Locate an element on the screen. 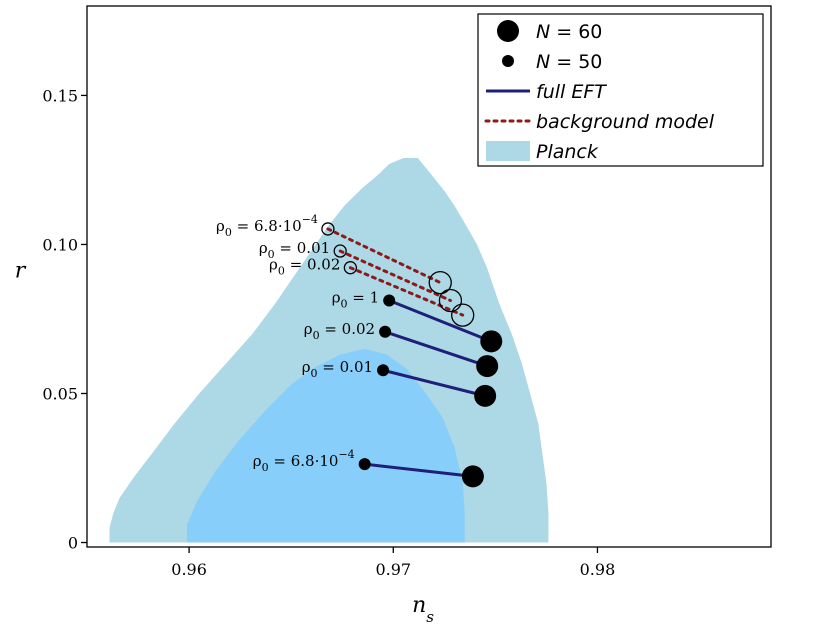 Image resolution: width=830 pixels, height=639 pixels. y-tick-label: 0.15 is located at coordinates (60, 95).